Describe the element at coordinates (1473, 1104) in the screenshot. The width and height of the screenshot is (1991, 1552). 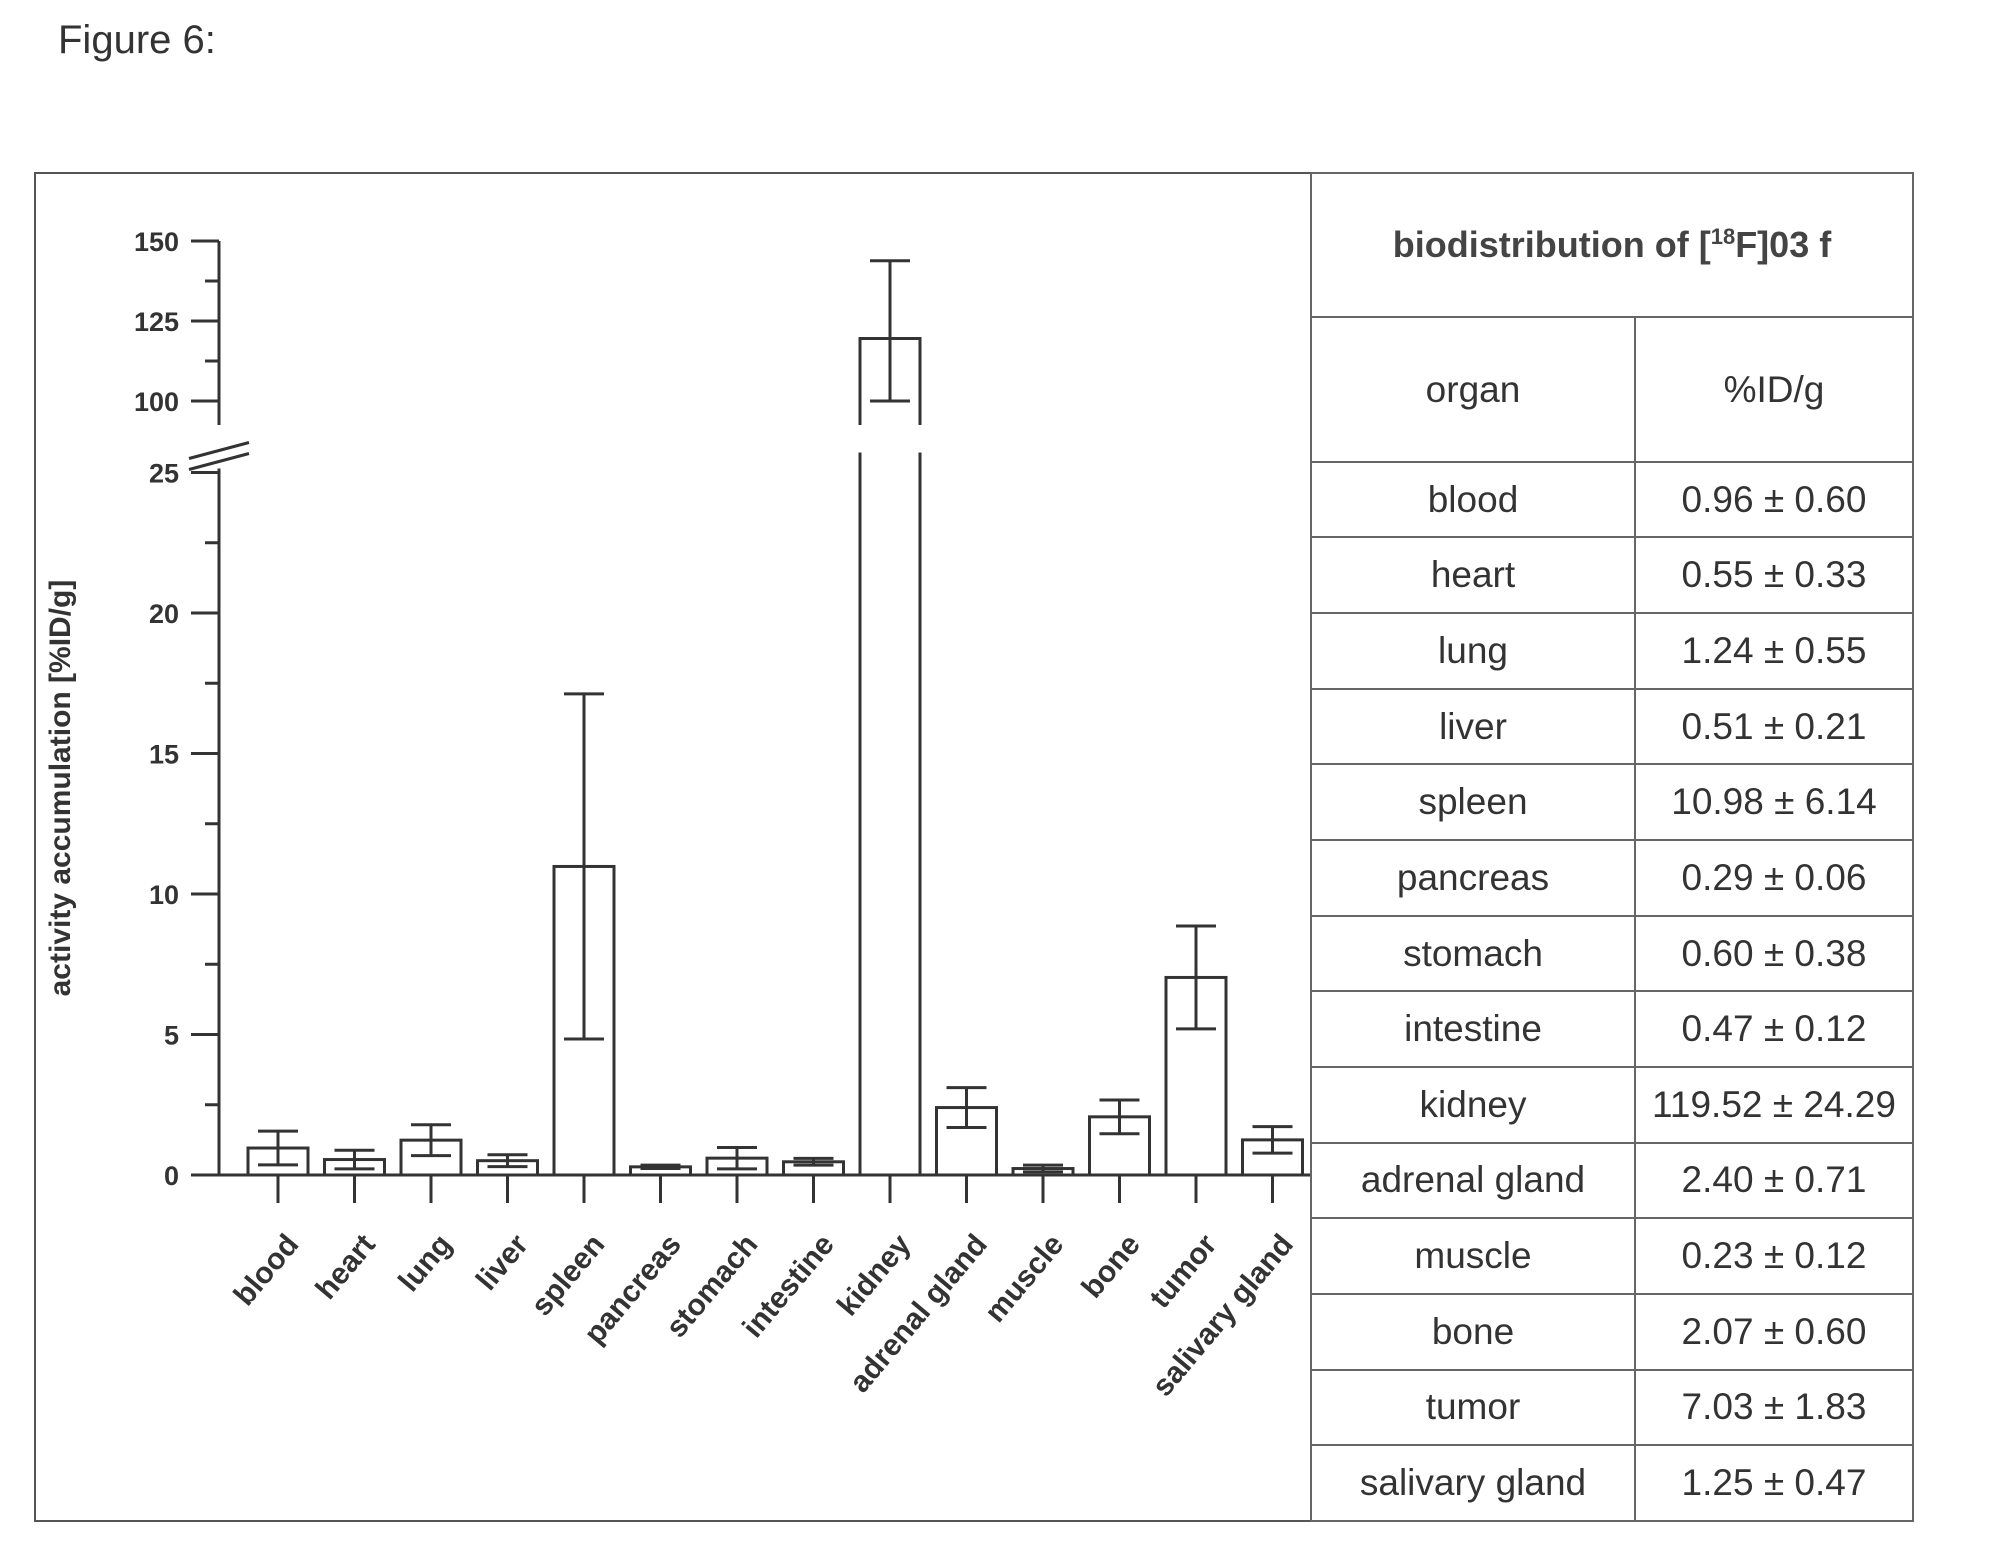
I see `organ-cell: kidney` at that location.